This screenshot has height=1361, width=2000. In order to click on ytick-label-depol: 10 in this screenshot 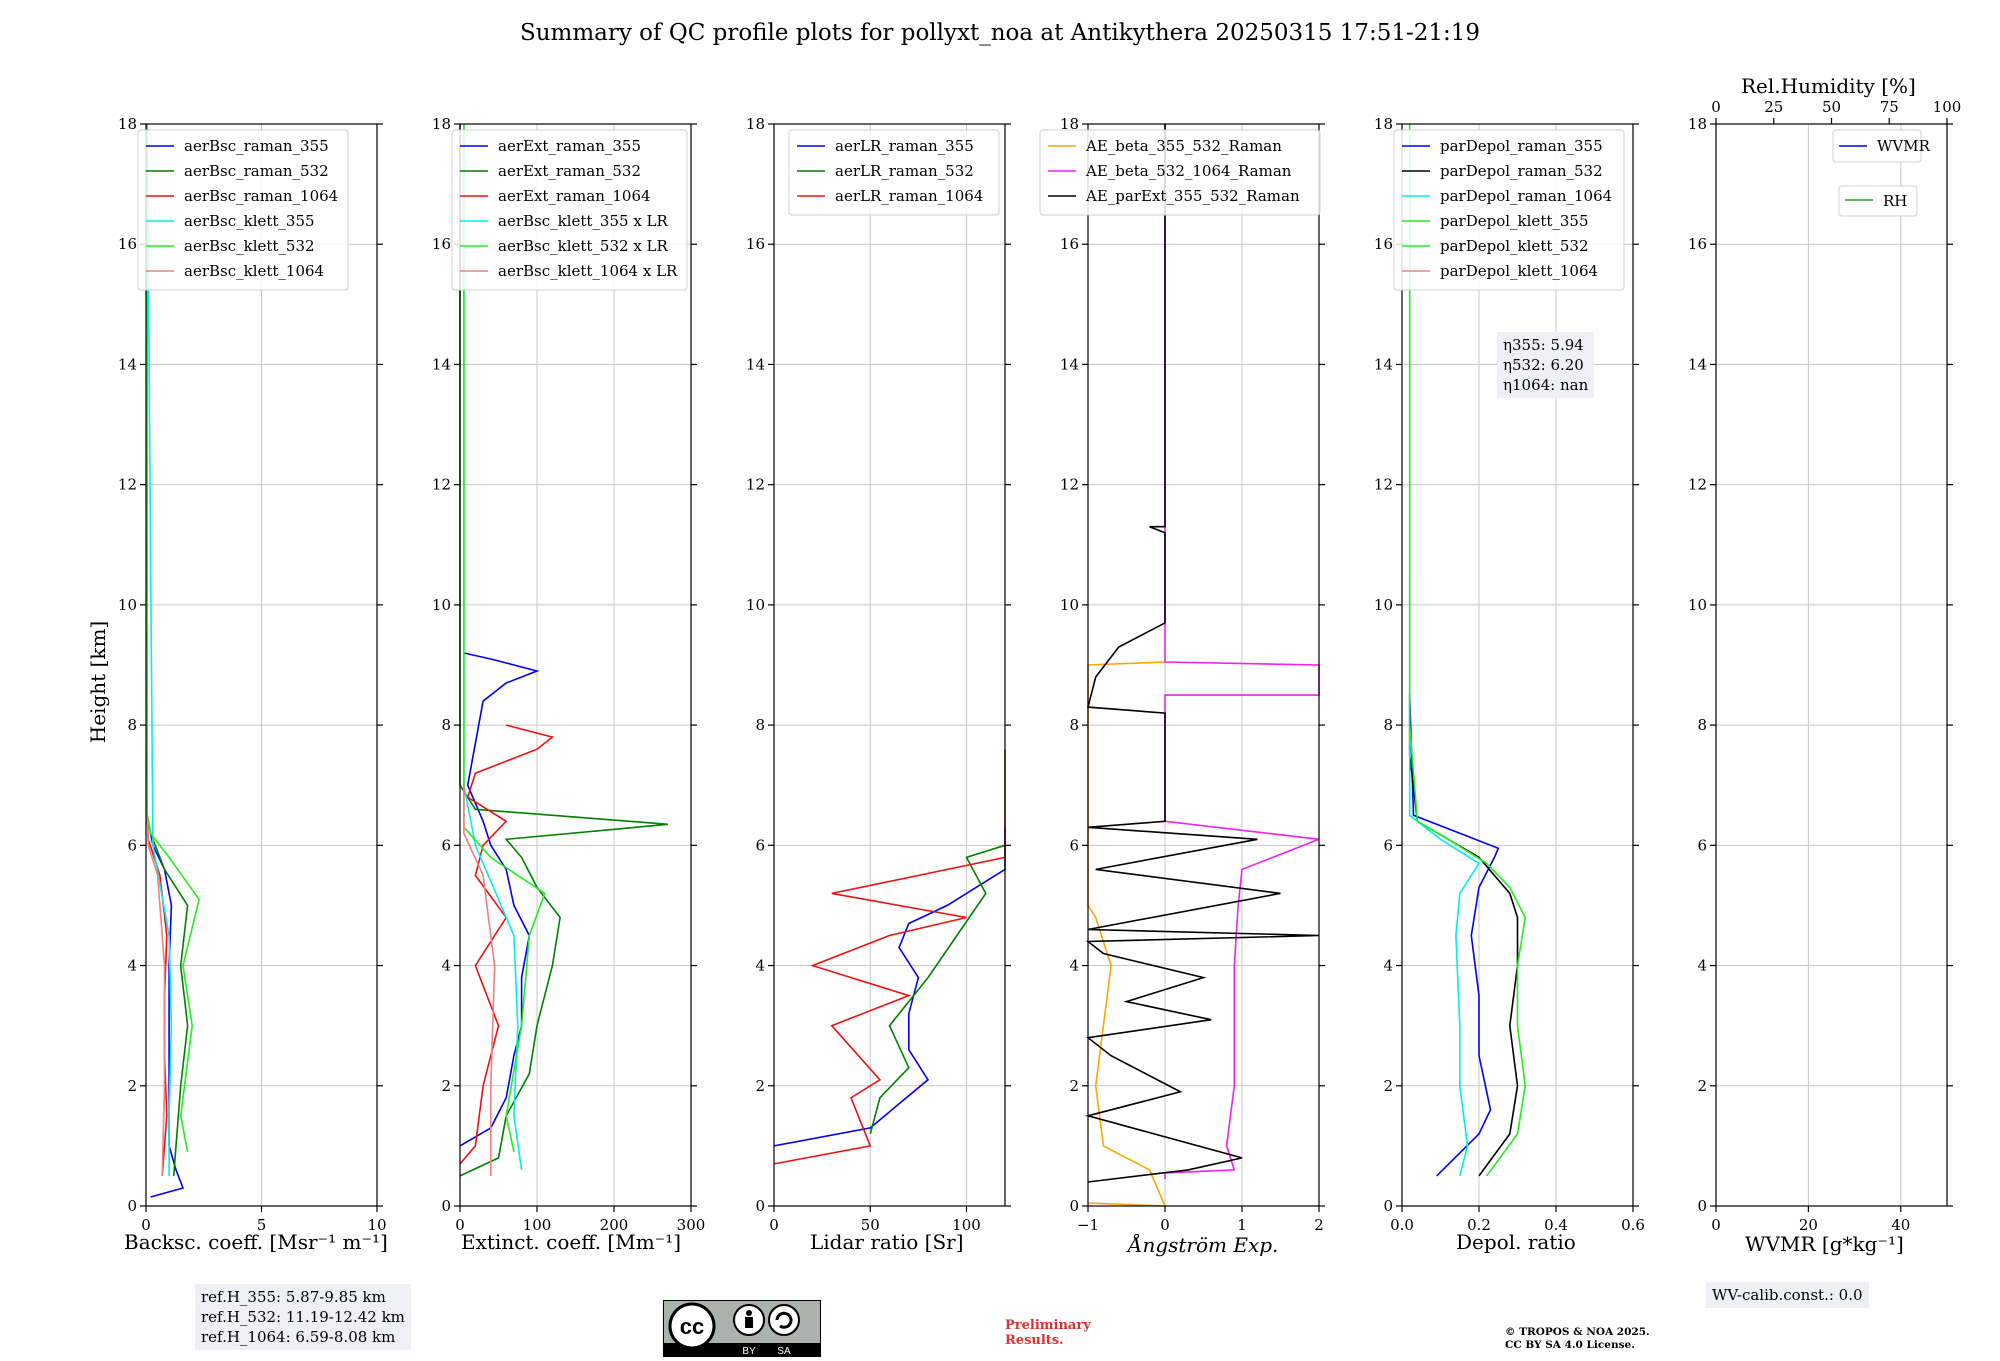, I will do `click(1383, 605)`.